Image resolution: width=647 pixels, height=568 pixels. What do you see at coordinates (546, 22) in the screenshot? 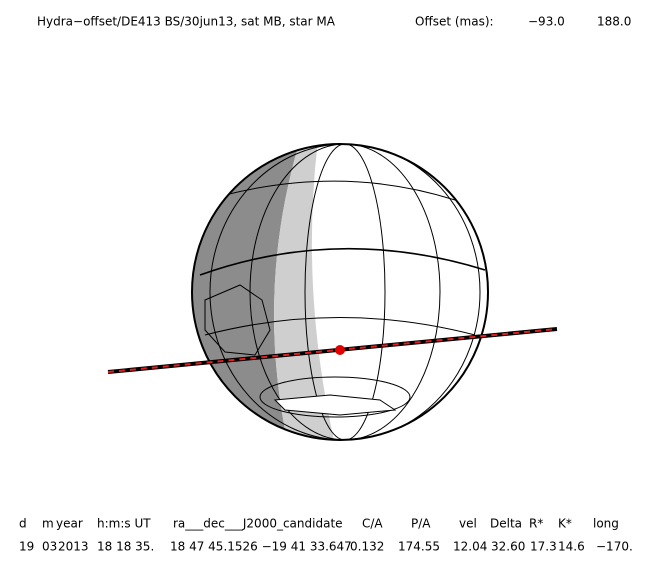
I see `offset-x: −93.0` at bounding box center [546, 22].